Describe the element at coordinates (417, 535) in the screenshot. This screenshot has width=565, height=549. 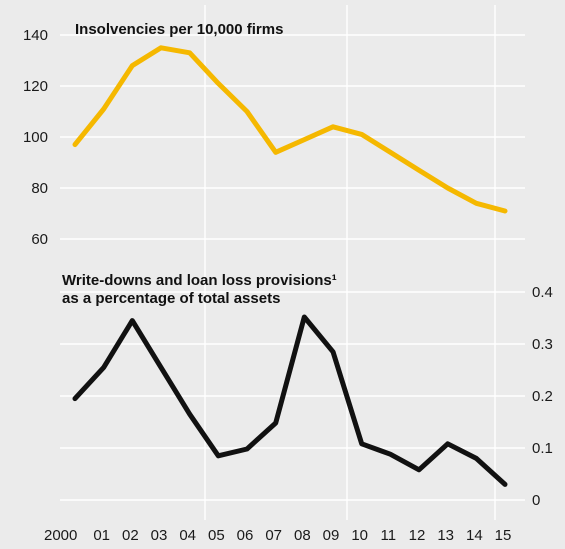
I see `x-tick-label: 12` at that location.